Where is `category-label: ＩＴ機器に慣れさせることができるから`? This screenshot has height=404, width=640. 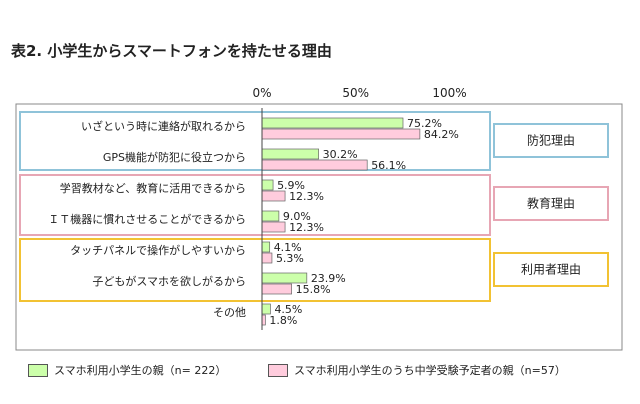 category-label: ＩＴ機器に慣れさせることができるから is located at coordinates (147, 219).